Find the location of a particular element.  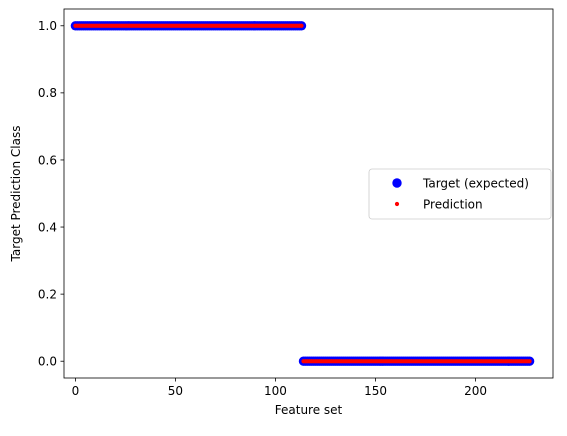

y-tick-label: 0.6 is located at coordinates (47, 160).